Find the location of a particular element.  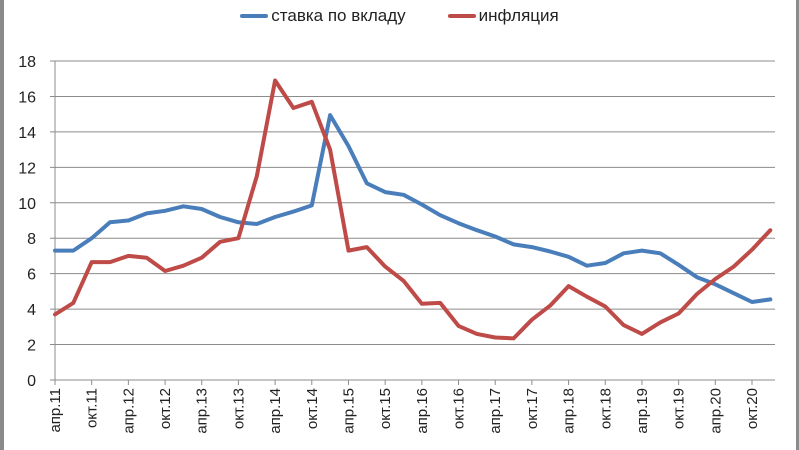

y-tick-label: 12 is located at coordinates (27, 168).